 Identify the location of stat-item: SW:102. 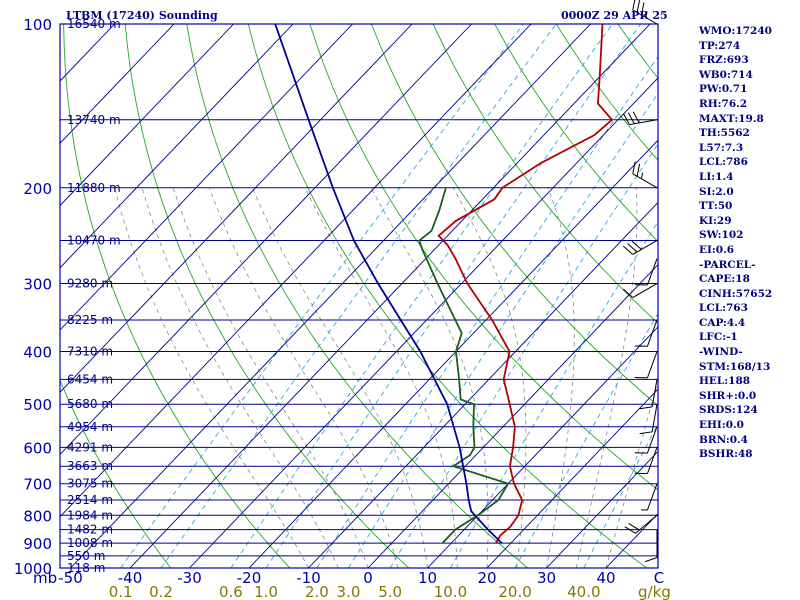
(721, 235).